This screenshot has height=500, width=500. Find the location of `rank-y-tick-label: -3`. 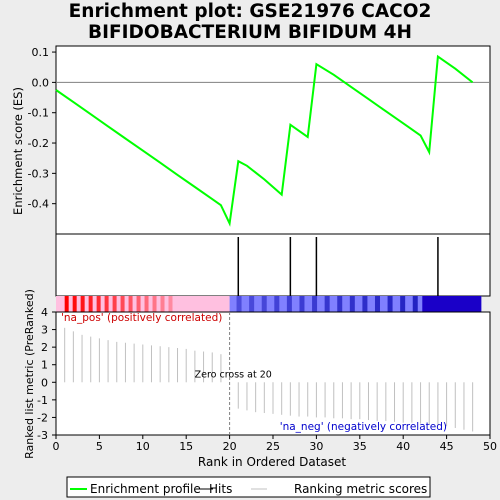

rank-y-tick-label: -3 is located at coordinates (42, 435).